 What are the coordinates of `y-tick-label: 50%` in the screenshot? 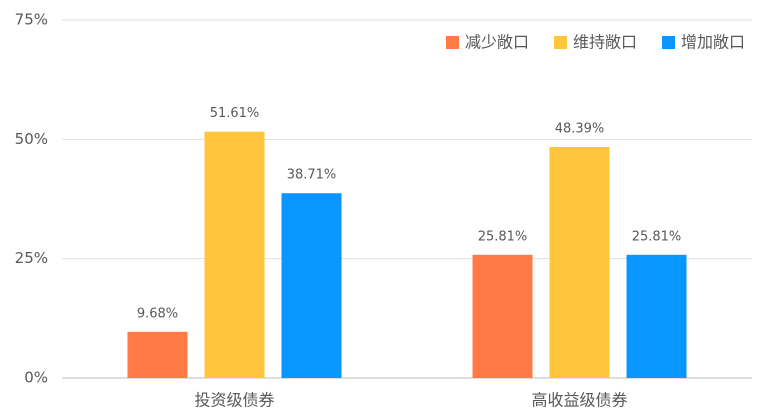 It's located at (31, 139).